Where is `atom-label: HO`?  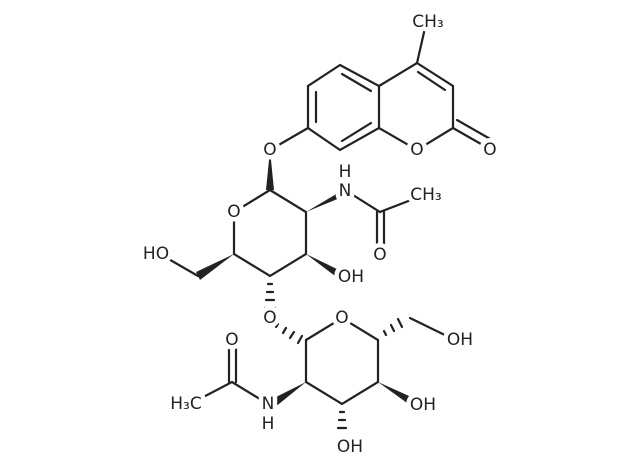
atom-label: HO is located at coordinates (156, 254).